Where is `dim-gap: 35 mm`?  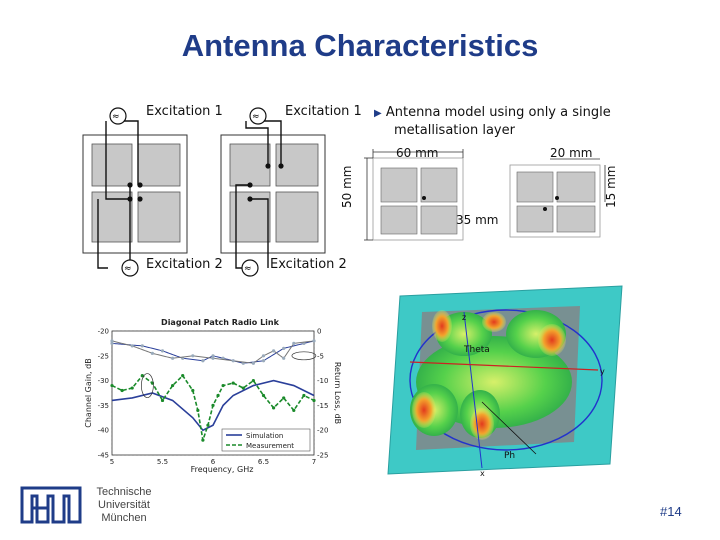
dim-gap: 35 mm is located at coordinates (477, 220).